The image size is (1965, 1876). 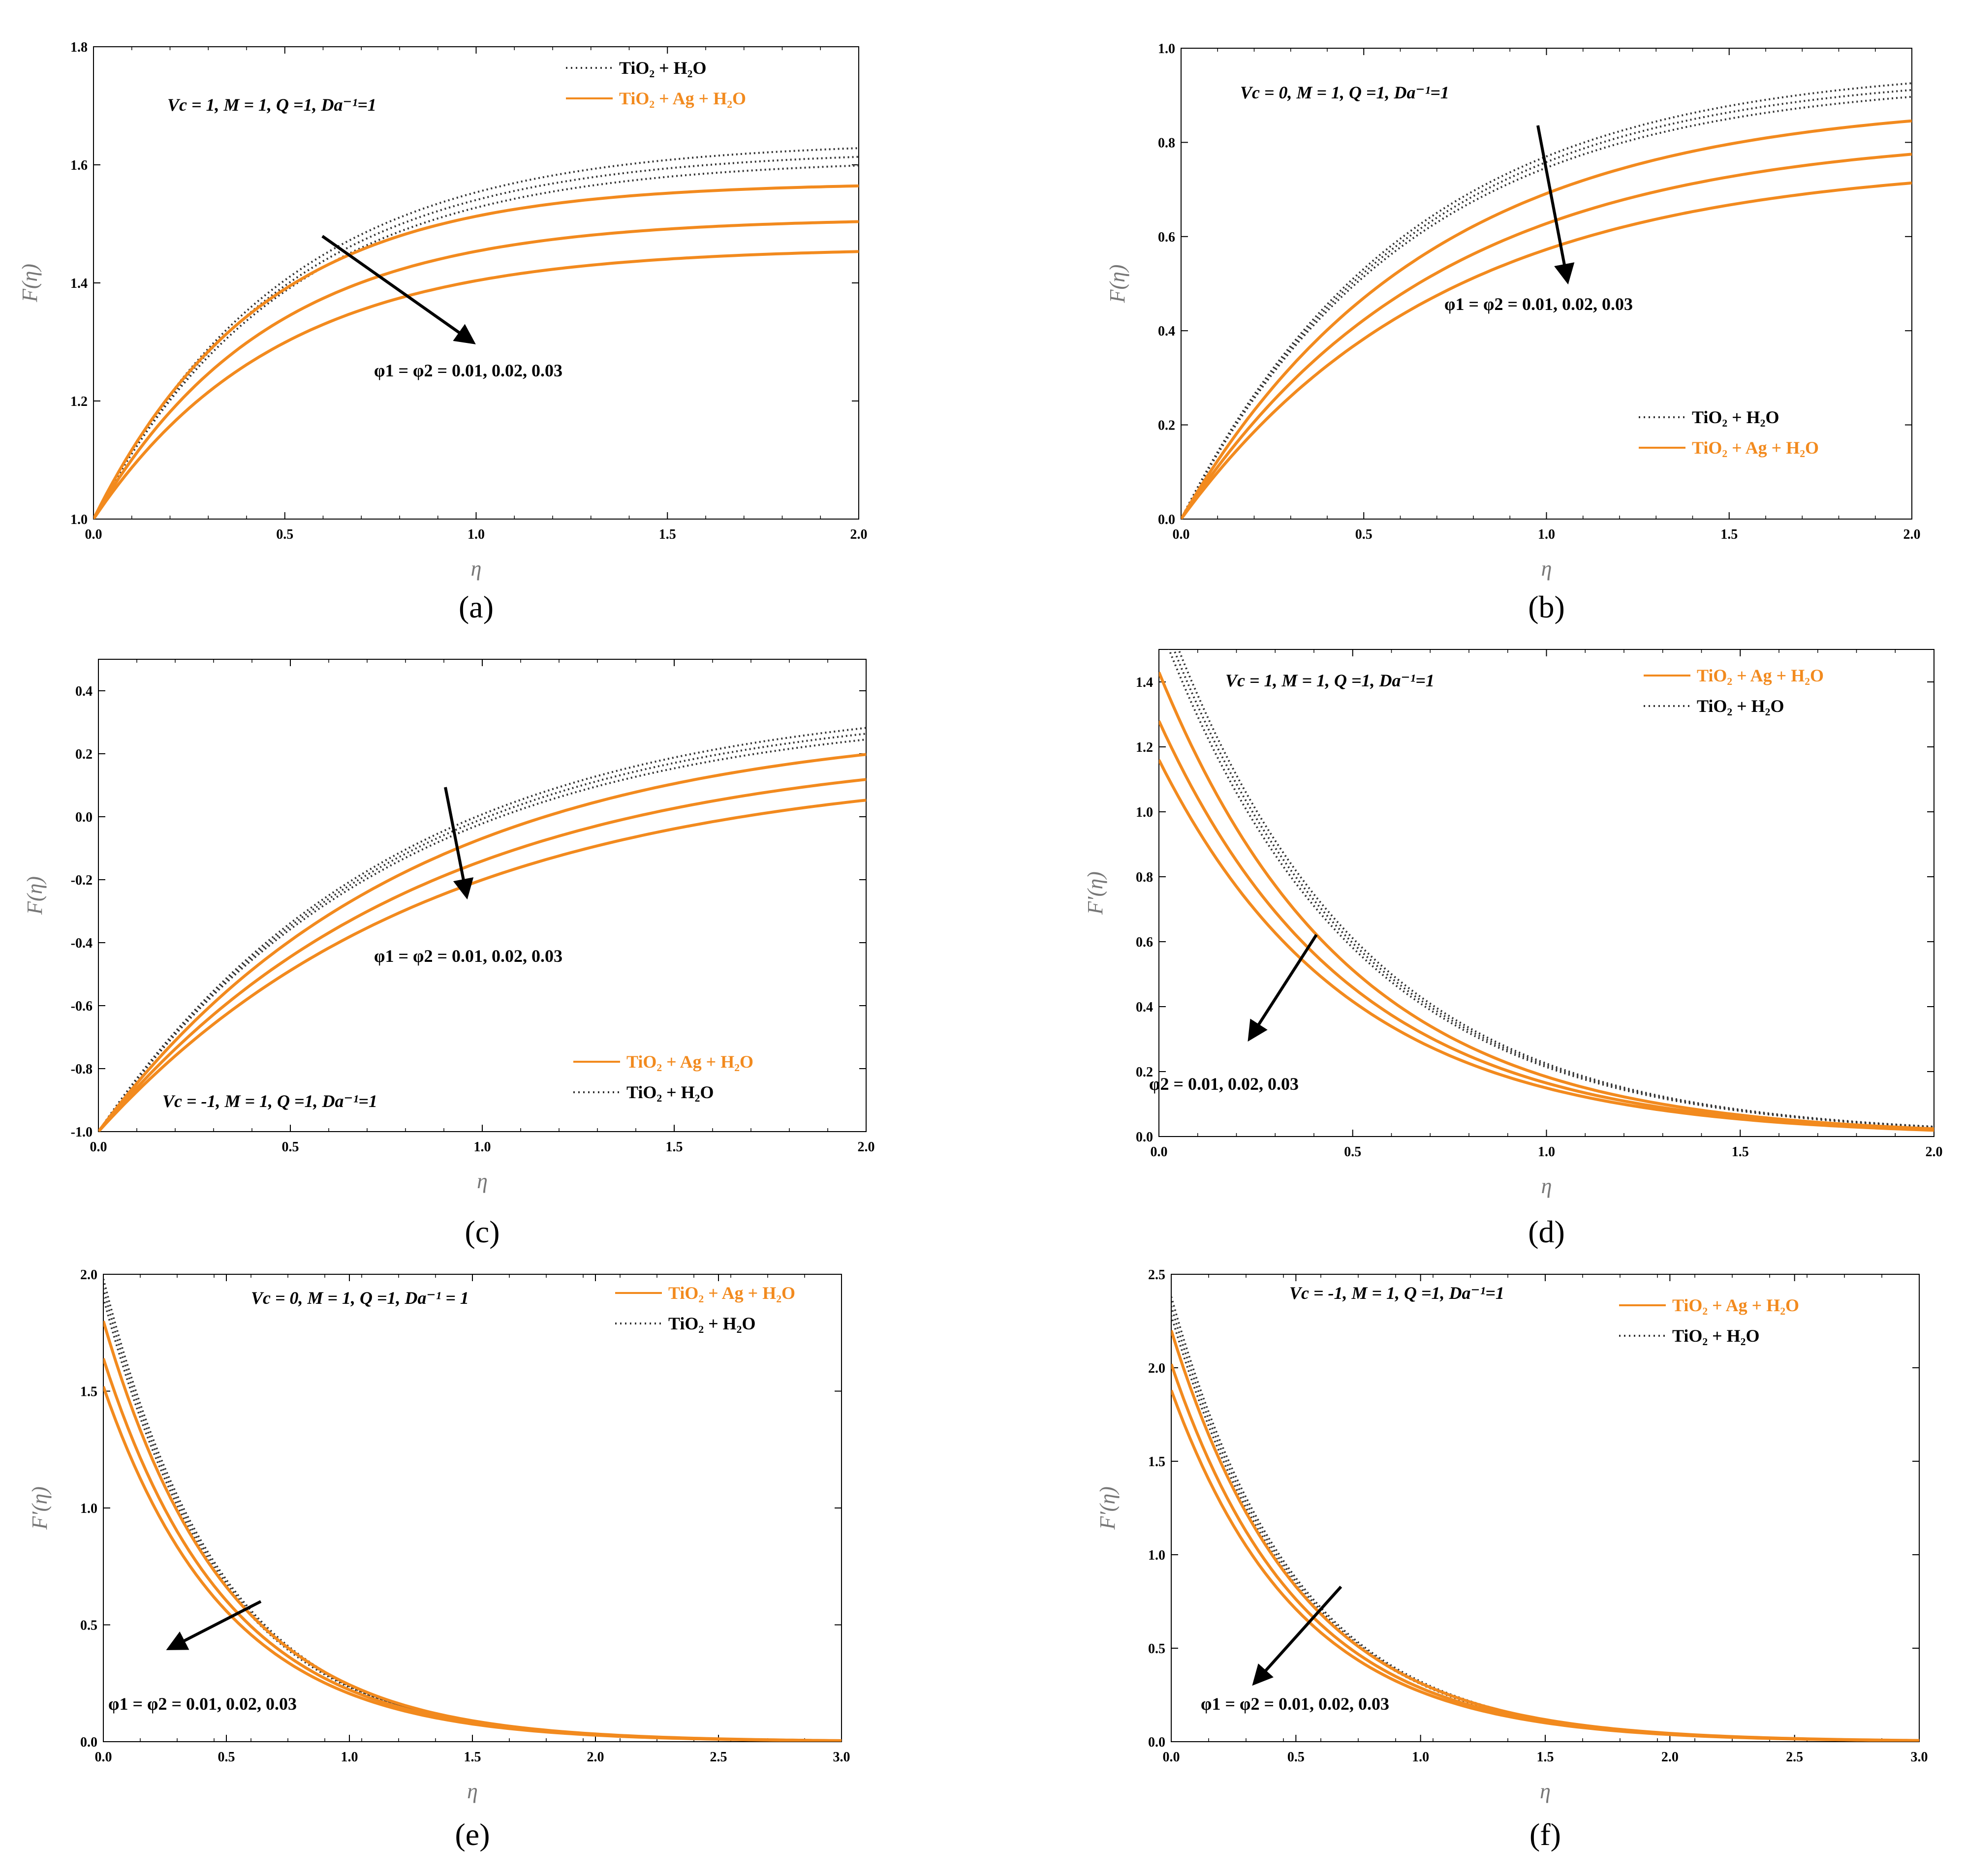 I want to click on y-tick-label: 0.4, so click(x=84, y=691).